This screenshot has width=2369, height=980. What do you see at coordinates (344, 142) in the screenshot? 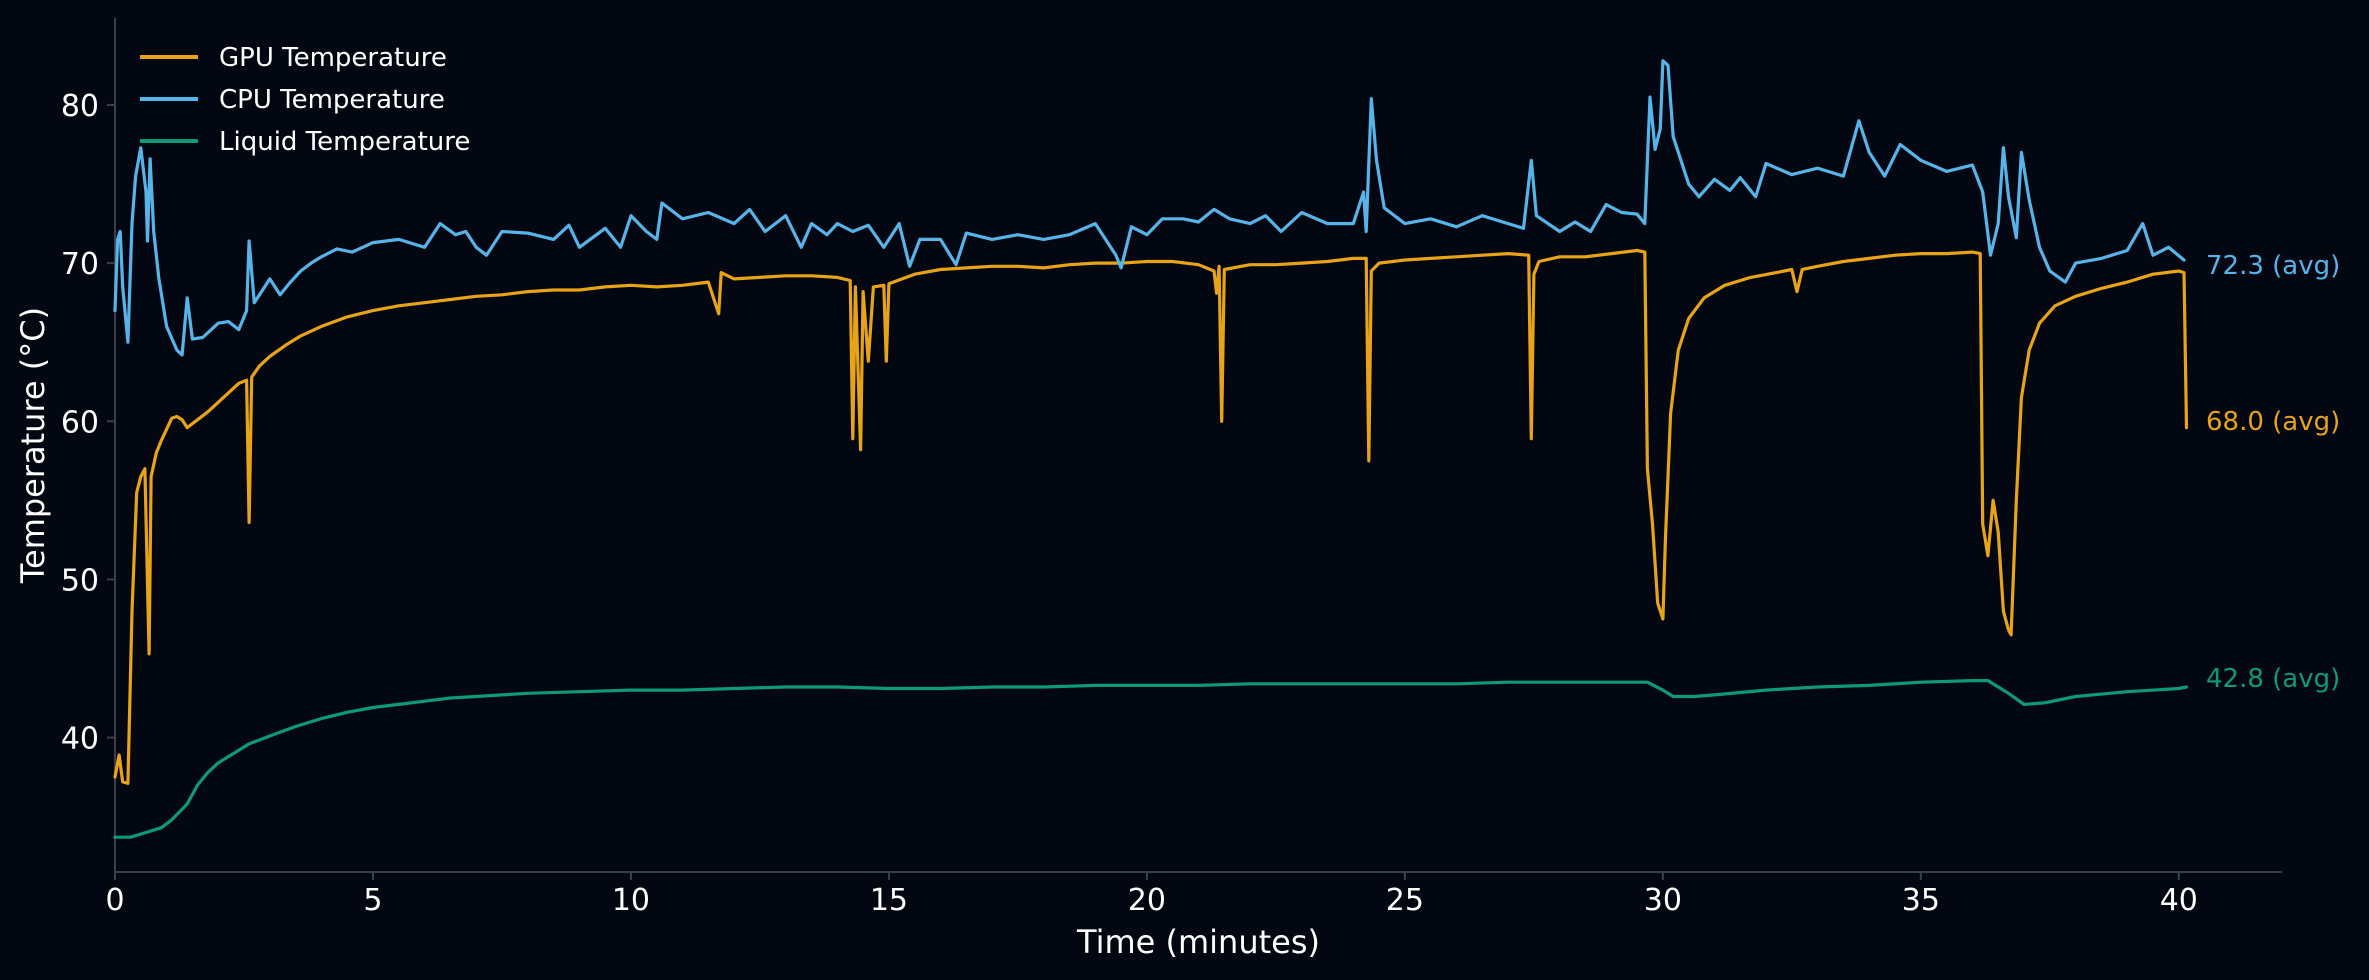
I see `legend-label: Liquid Temperature` at bounding box center [344, 142].